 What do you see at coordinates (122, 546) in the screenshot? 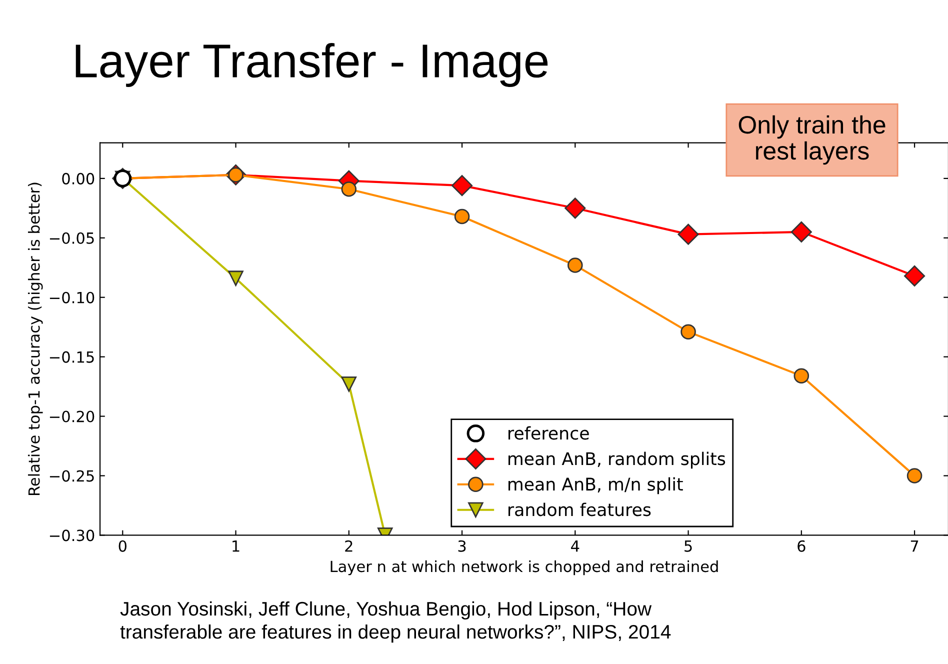
I see `x-tick-label: 0` at bounding box center [122, 546].